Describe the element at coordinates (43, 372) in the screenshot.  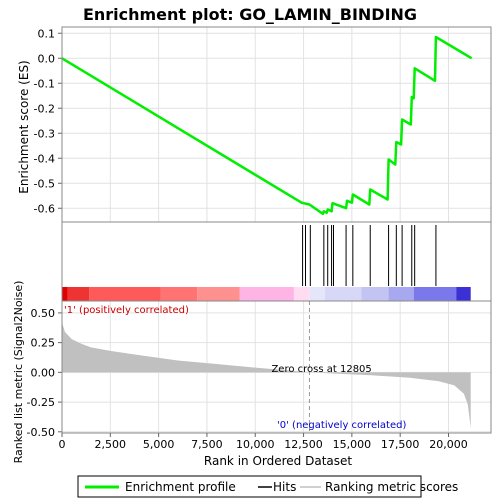
I see `metric-y-tick-label: 0.00` at that location.